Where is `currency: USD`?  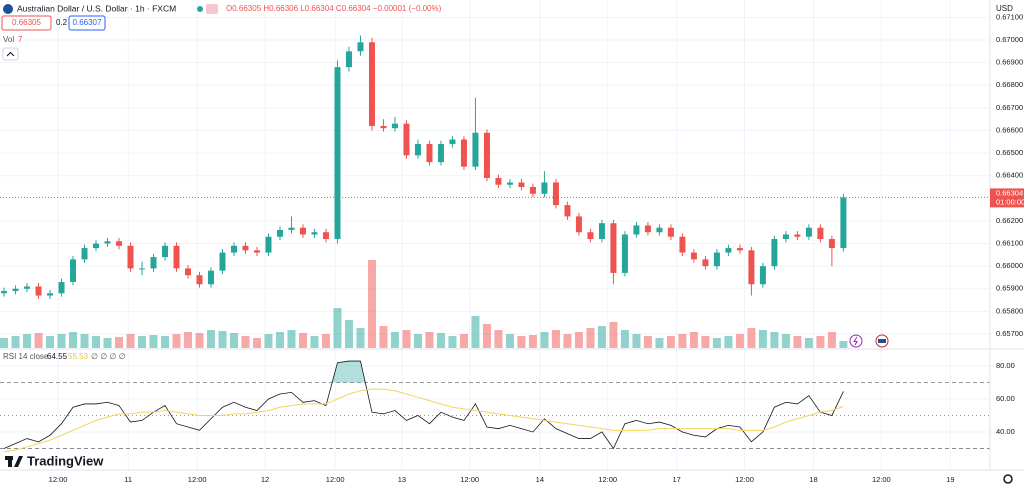
currency: USD is located at coordinates (1004, 8).